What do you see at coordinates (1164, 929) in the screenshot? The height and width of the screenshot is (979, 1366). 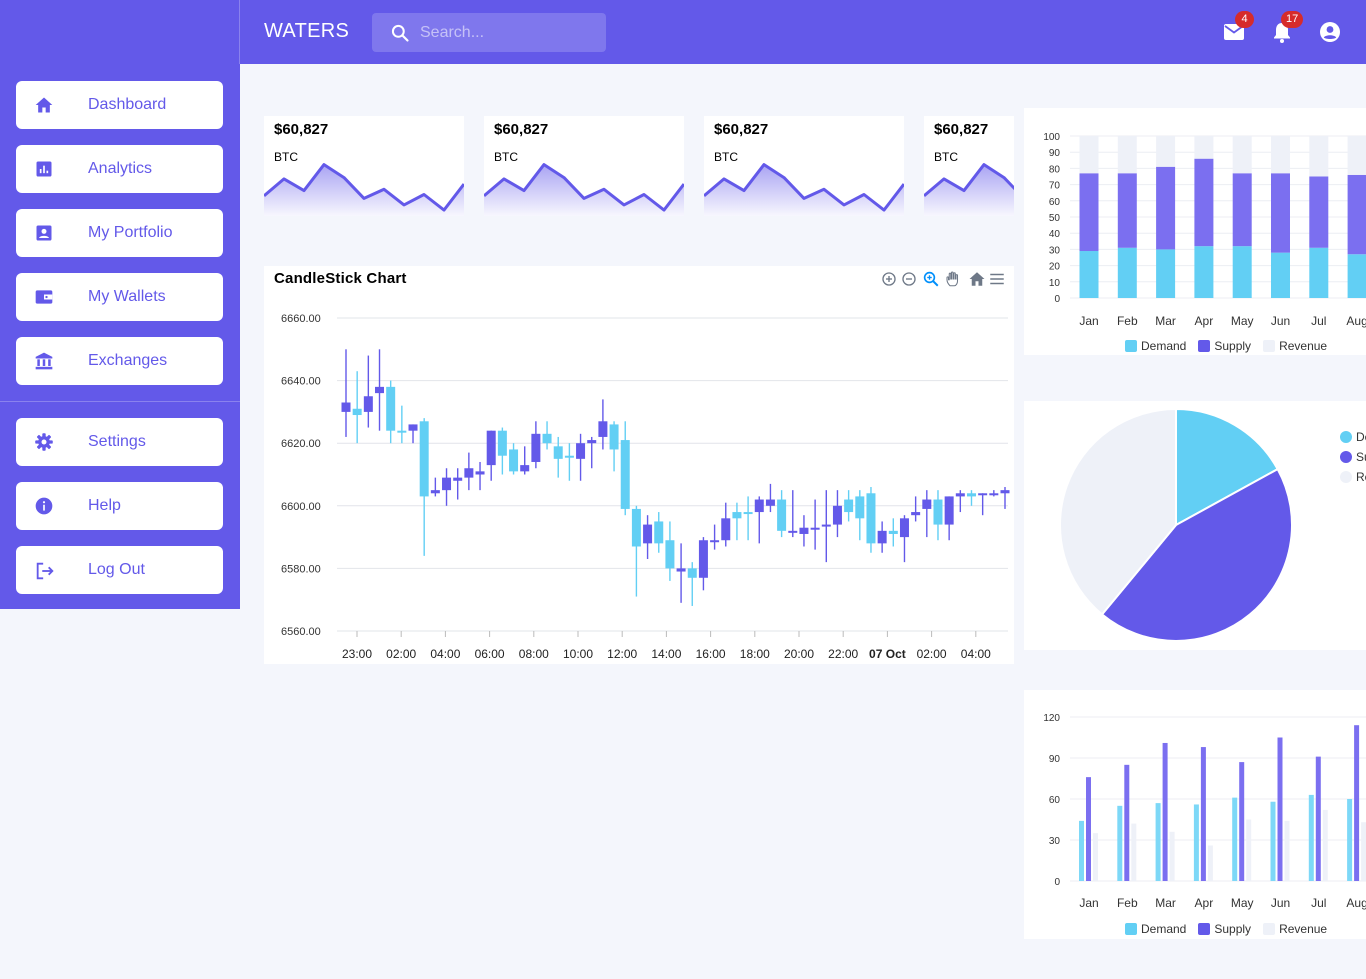 I see `legend-label: Demand` at bounding box center [1164, 929].